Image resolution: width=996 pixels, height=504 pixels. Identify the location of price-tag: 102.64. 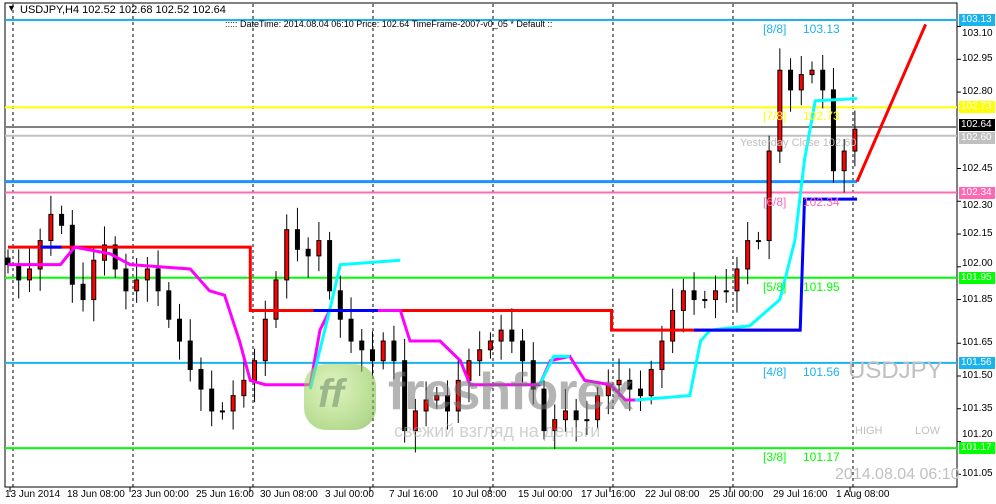
(977, 124).